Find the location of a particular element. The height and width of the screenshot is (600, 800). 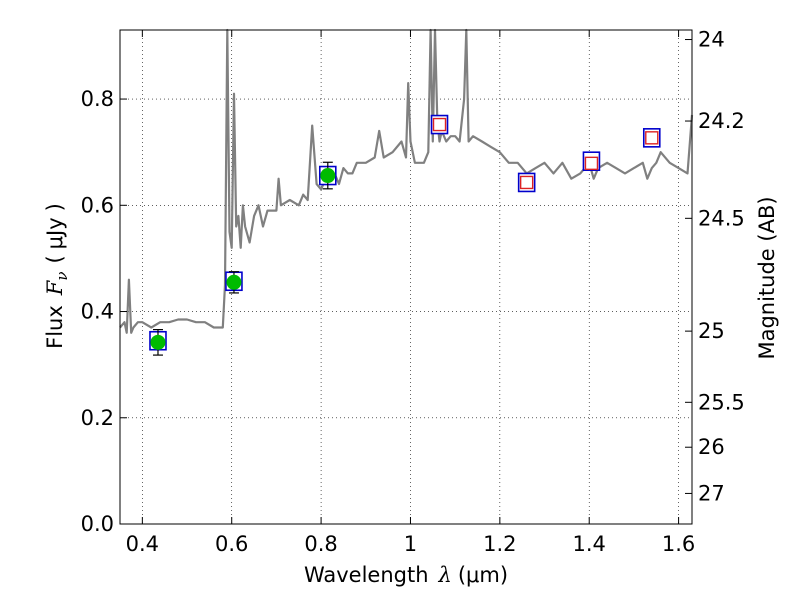

y-tick-label: 0.4 is located at coordinates (97, 312).